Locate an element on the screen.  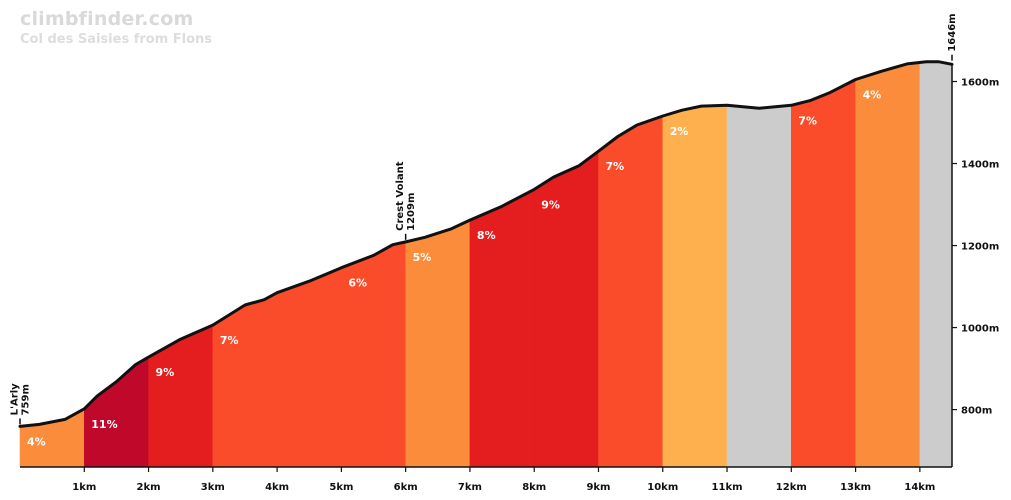
annotation-name-1: Crest Volant is located at coordinates (400, 196).